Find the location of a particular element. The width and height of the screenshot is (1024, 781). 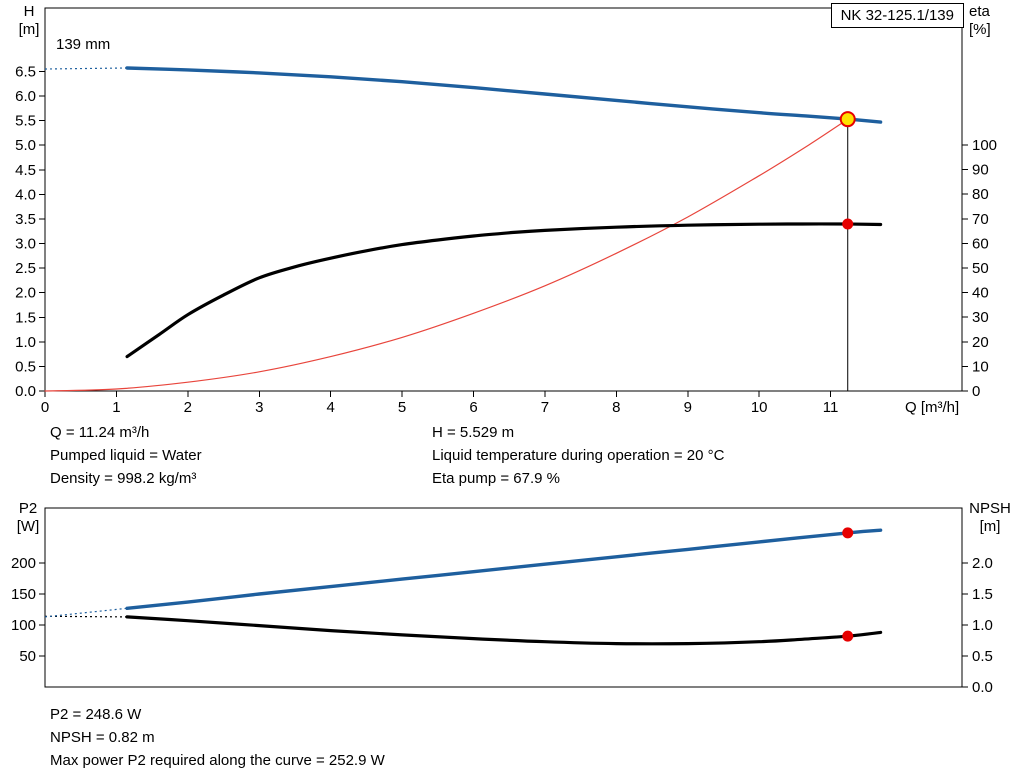

y-right-tick-label: 70 is located at coordinates (980, 219).